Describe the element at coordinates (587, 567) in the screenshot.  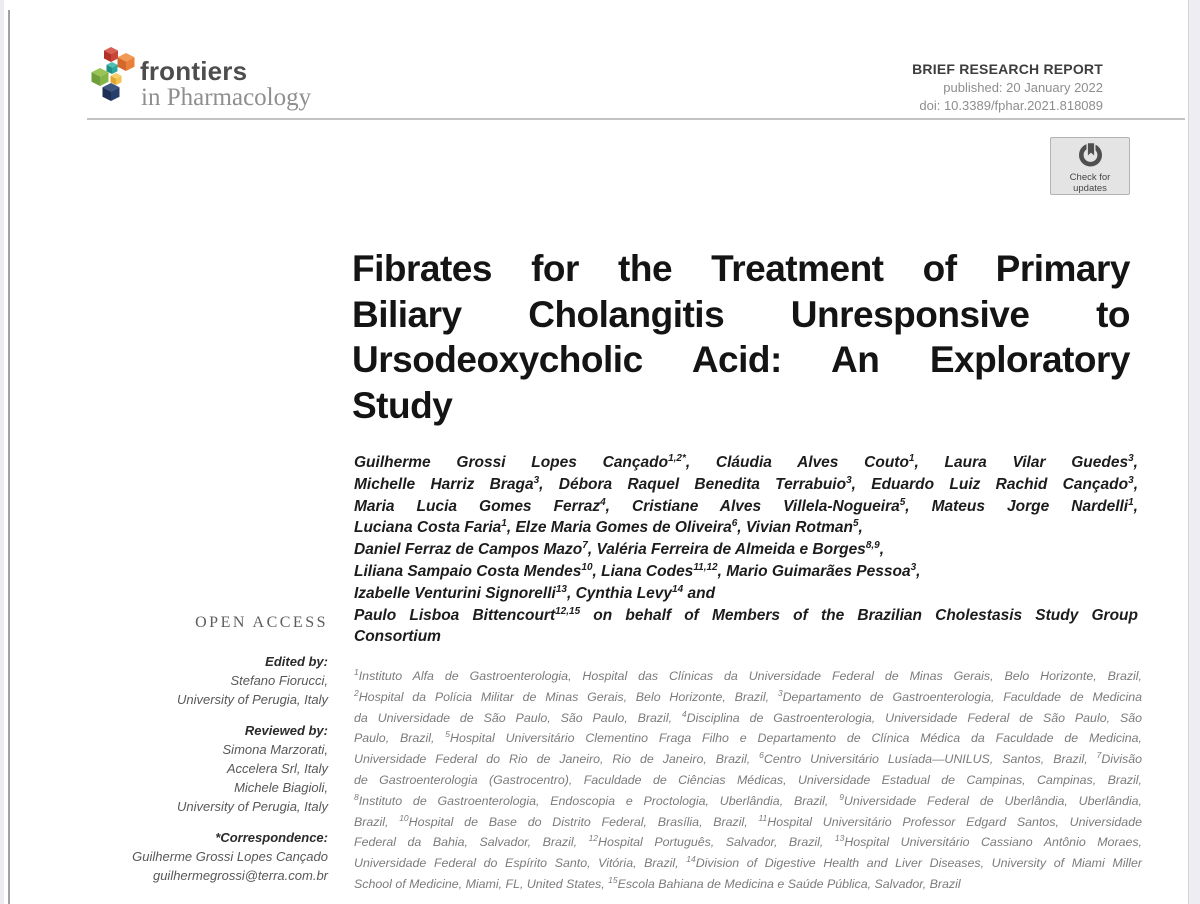
I see `author-affiliation-ref: 10` at that location.